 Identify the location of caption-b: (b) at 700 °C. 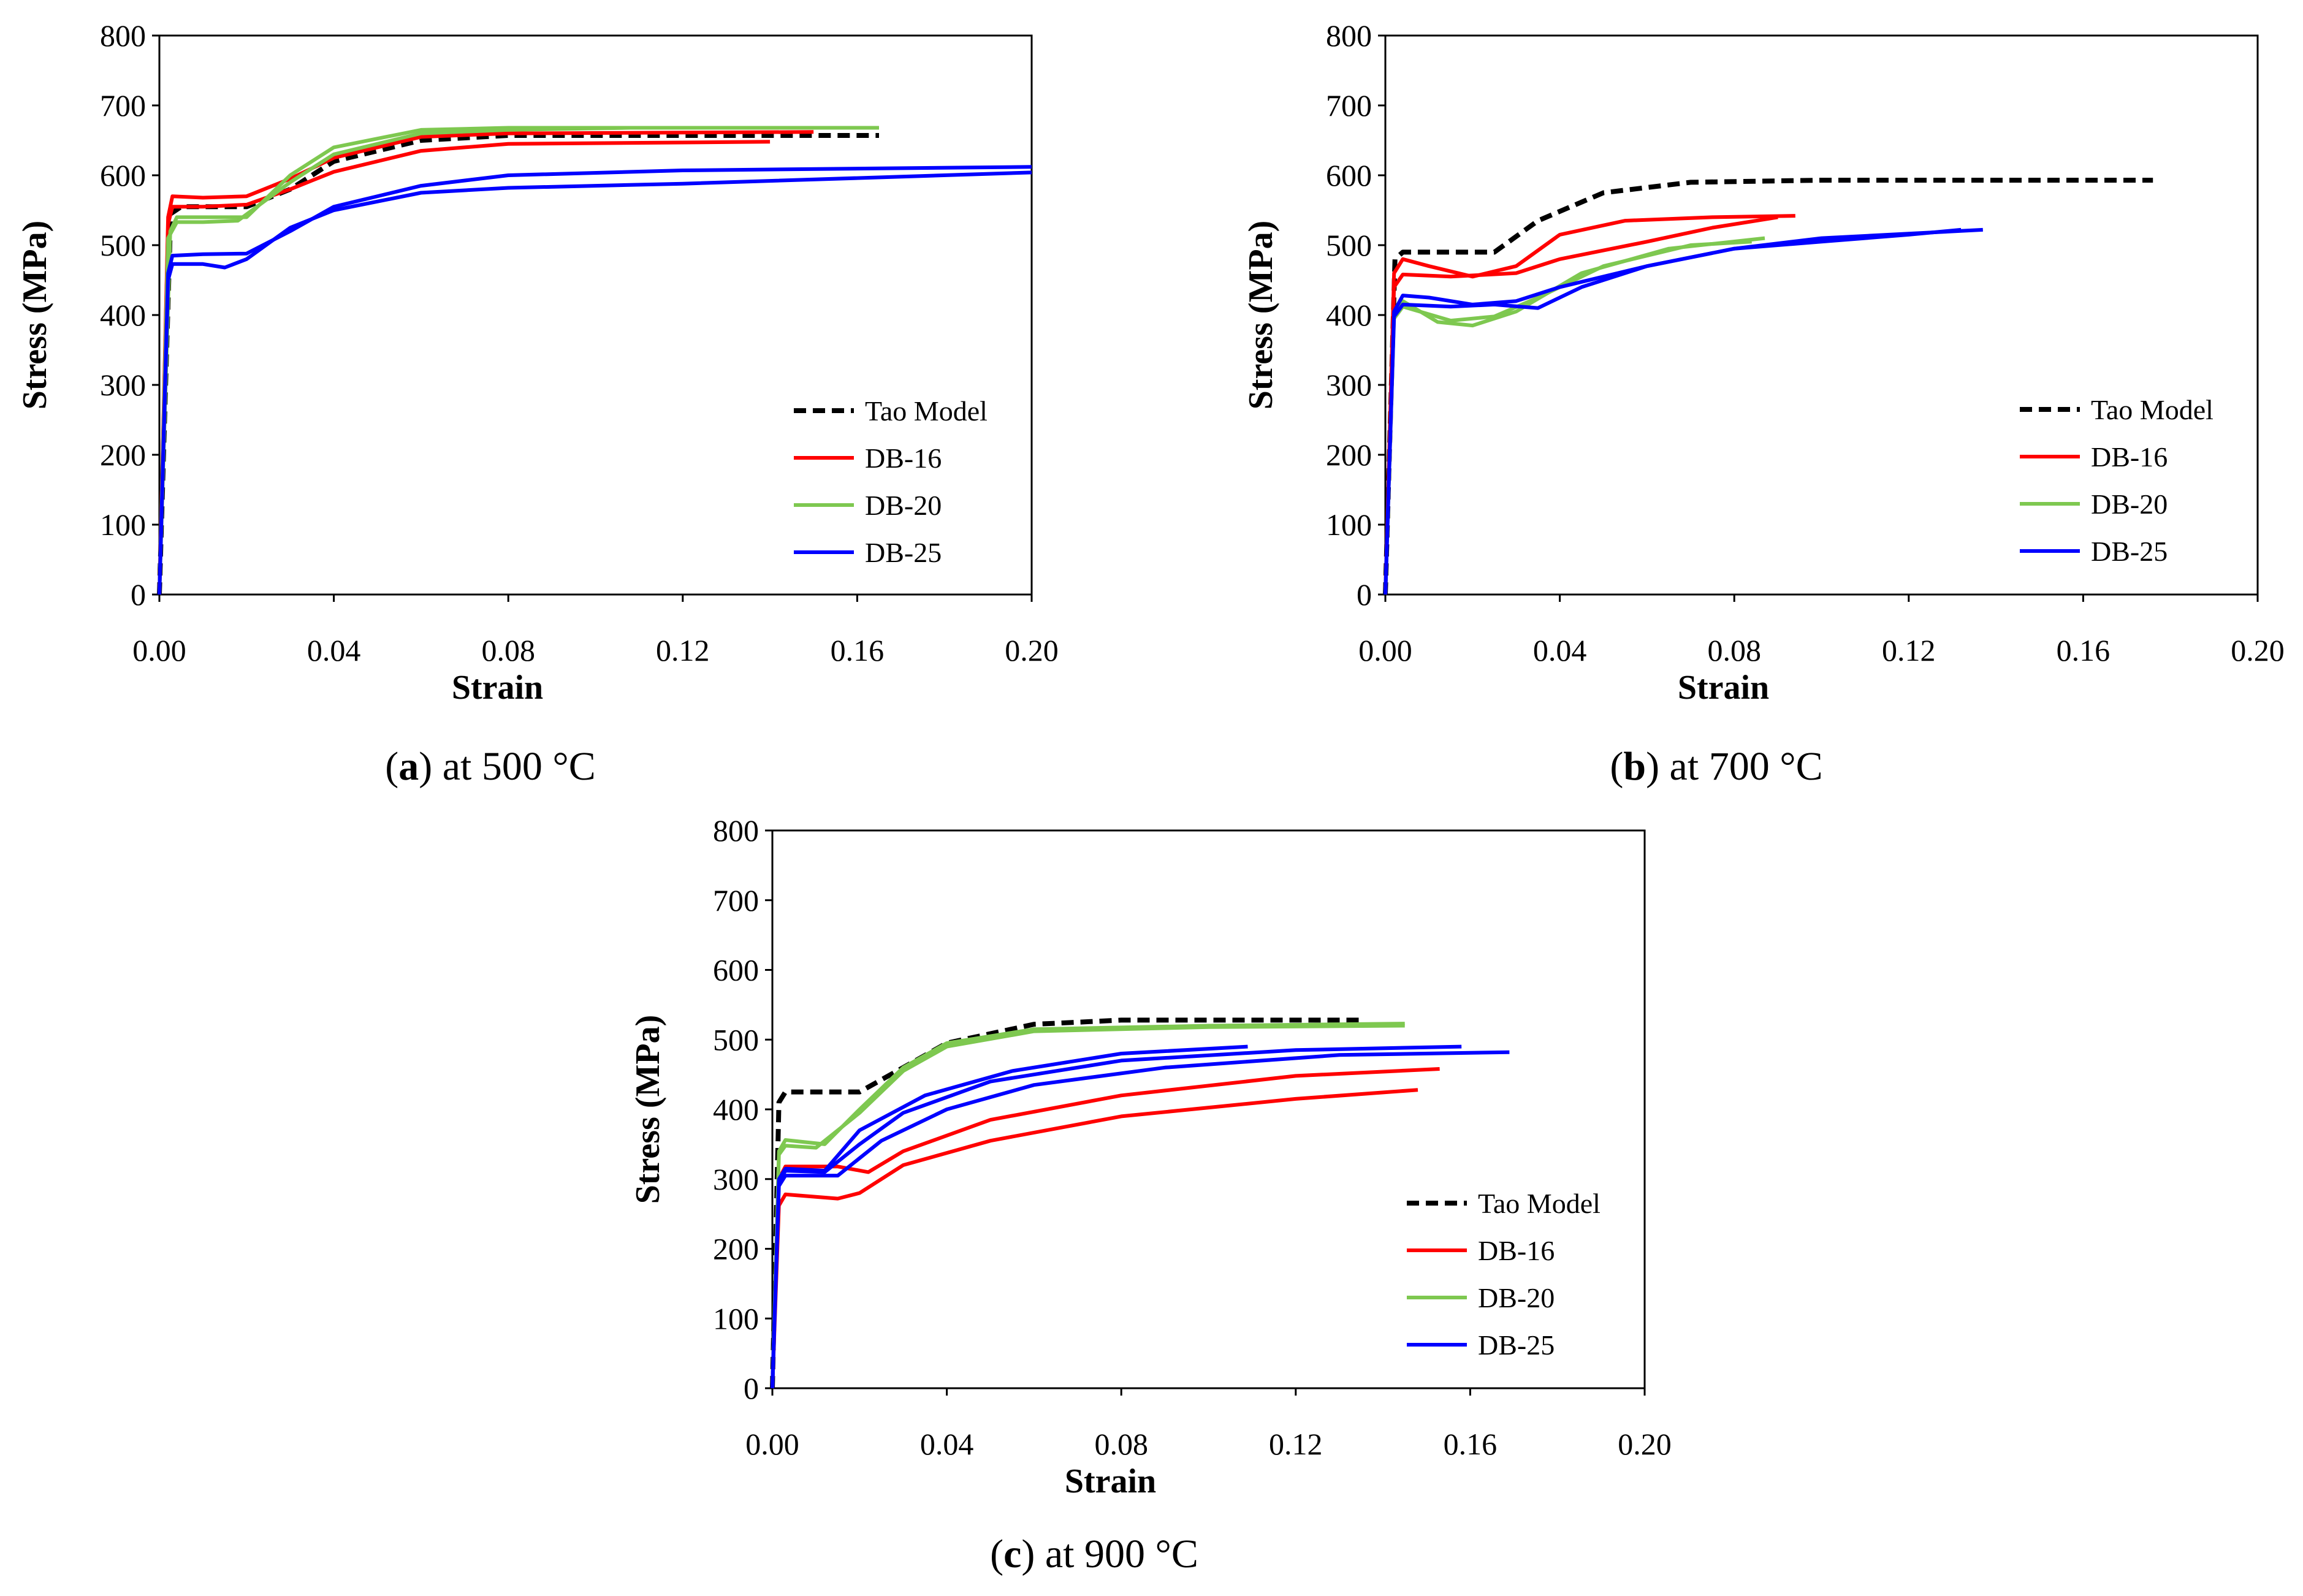
(1716, 766).